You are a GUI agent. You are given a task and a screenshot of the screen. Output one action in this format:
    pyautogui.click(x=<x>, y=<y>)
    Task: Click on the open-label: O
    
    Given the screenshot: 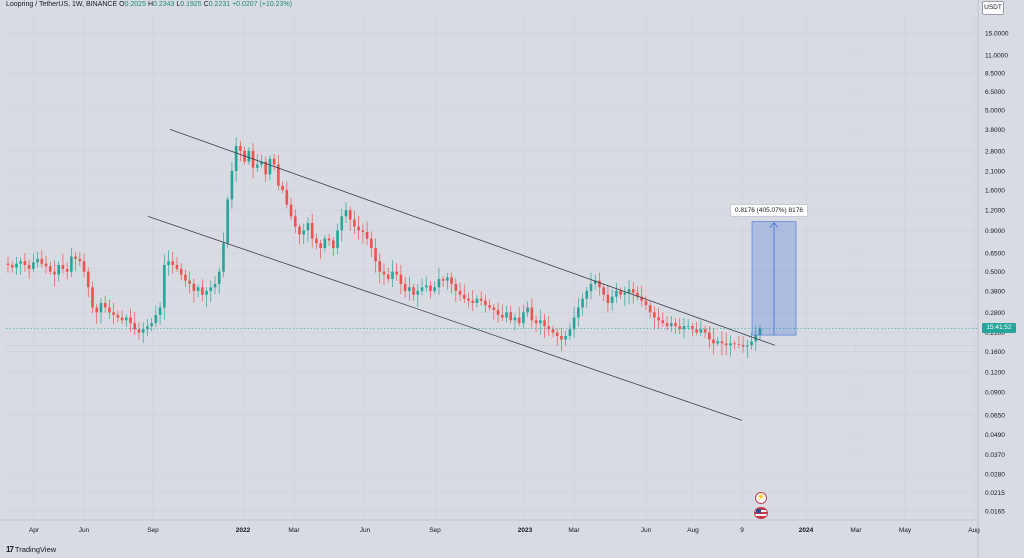 What is the action you would take?
    pyautogui.click(x=122, y=4)
    